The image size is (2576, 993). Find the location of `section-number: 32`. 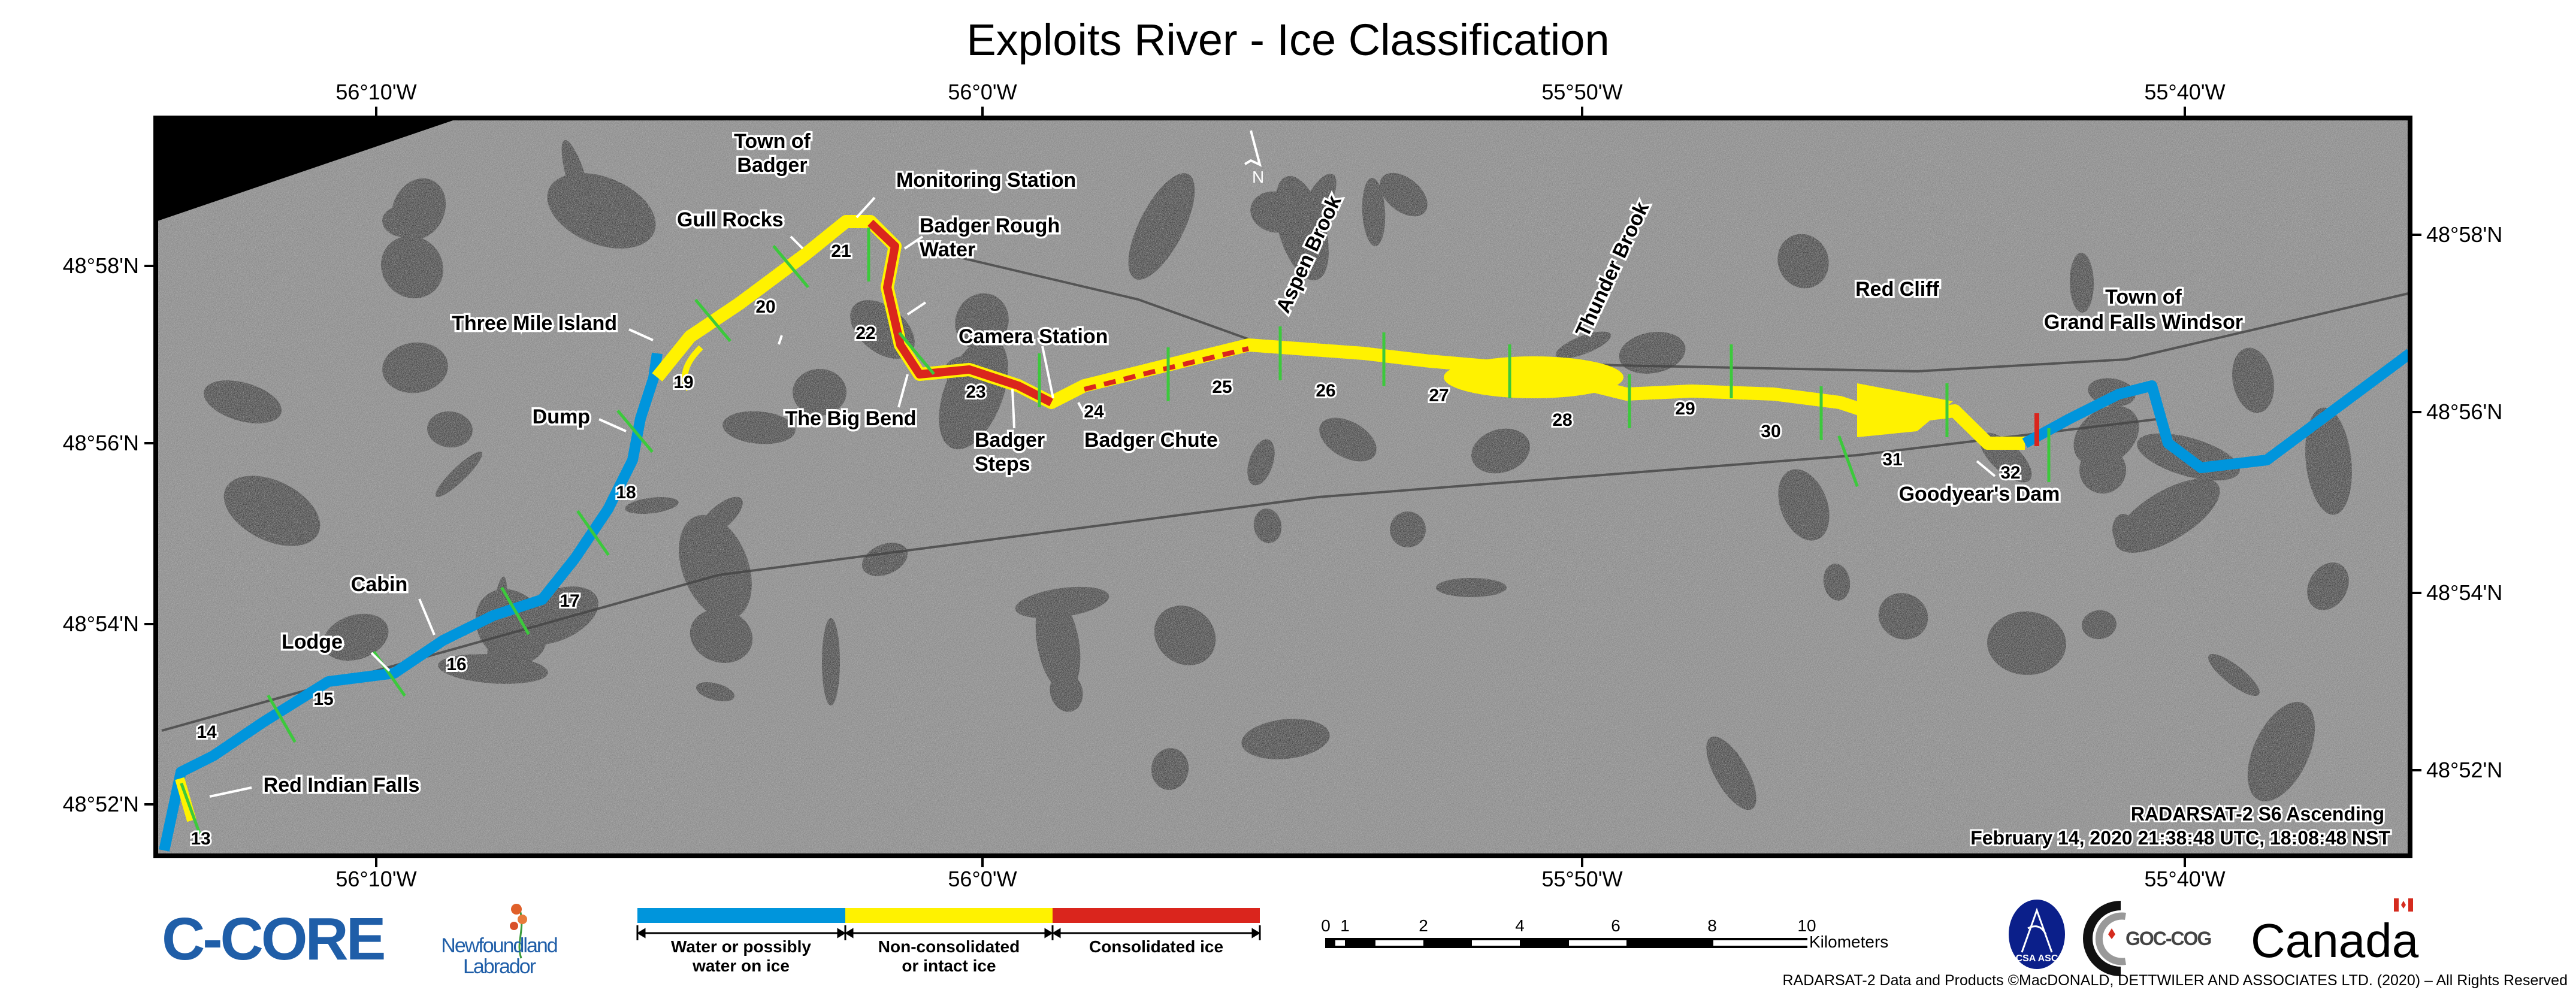

section-number: 32 is located at coordinates (2010, 473).